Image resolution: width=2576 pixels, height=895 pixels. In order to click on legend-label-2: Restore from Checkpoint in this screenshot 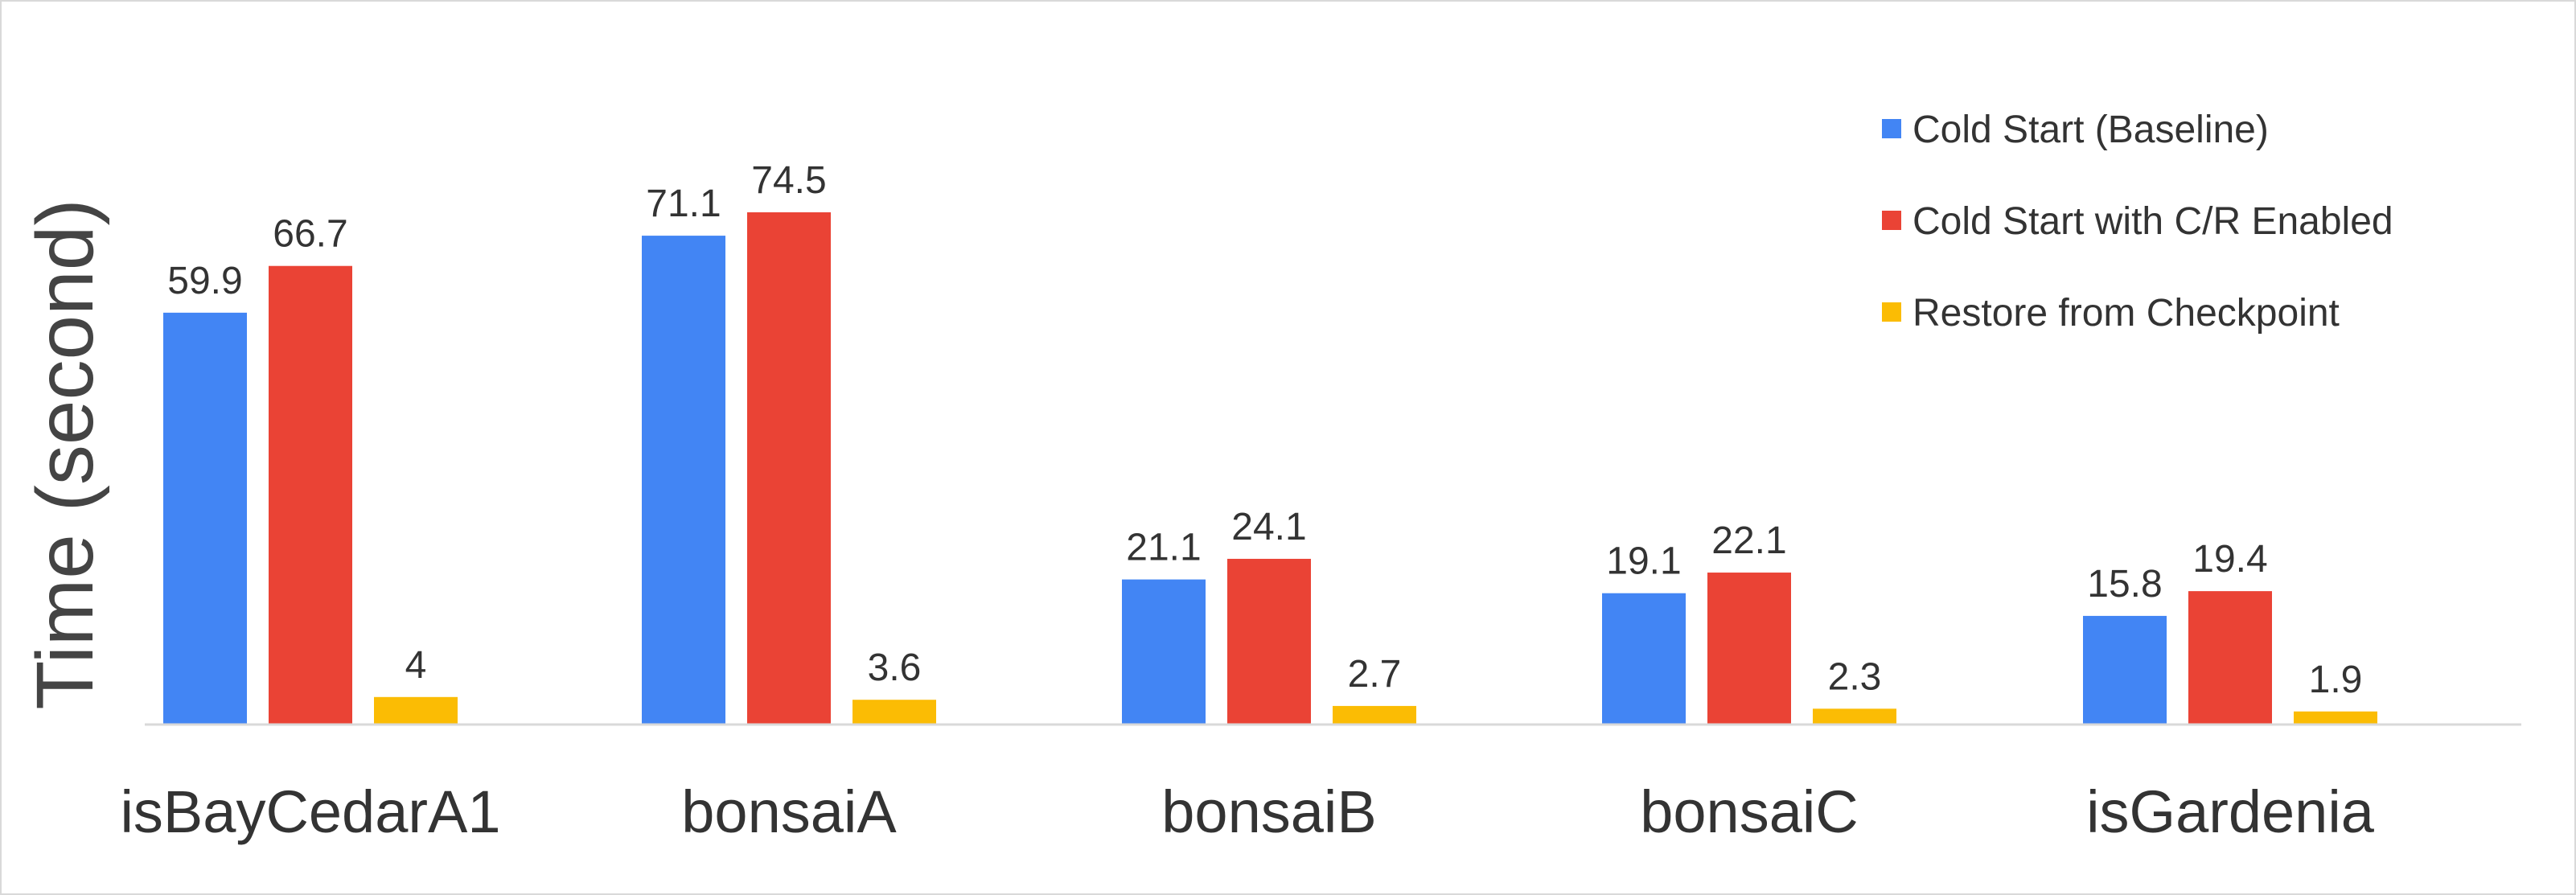, I will do `click(2126, 313)`.